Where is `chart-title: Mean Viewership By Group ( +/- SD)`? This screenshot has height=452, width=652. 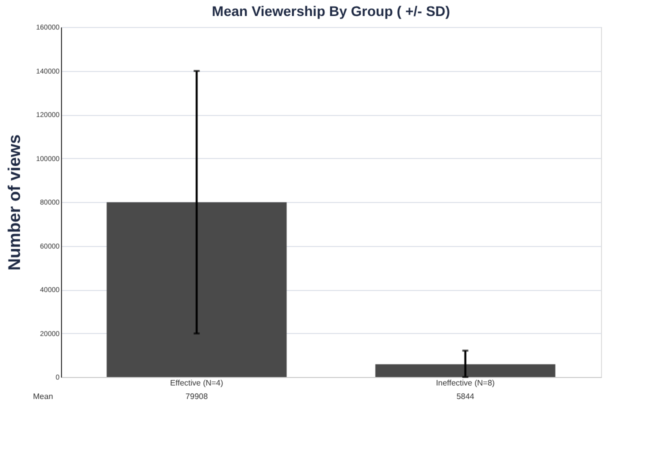 chart-title: Mean Viewership By Group ( +/- SD) is located at coordinates (331, 11).